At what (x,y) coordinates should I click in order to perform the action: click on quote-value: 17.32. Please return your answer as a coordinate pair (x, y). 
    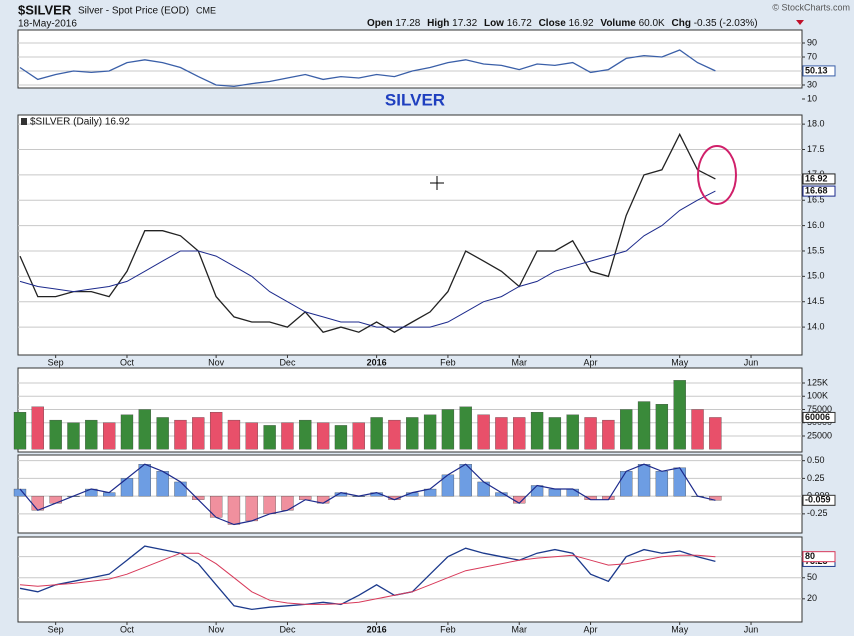
    Looking at the image, I should click on (464, 23).